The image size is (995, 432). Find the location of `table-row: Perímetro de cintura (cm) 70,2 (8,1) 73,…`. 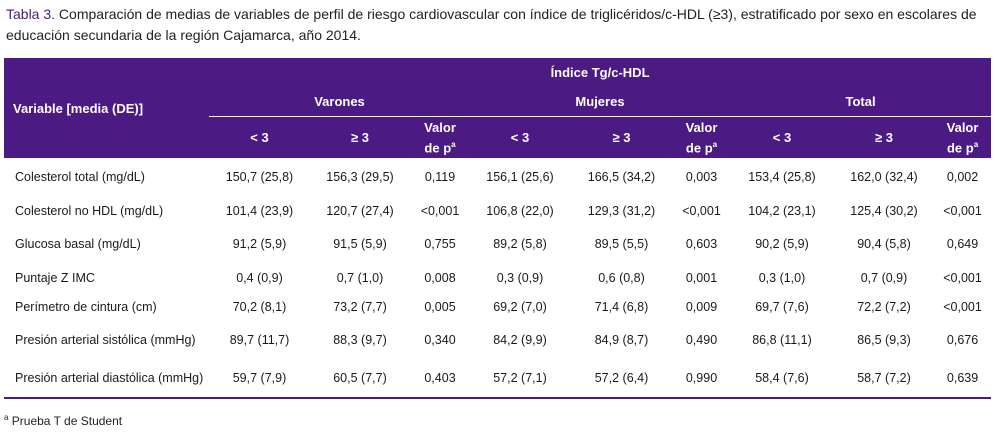

table-row: Perímetro de cintura (cm) 70,2 (8,1) 73,… is located at coordinates (497, 306).